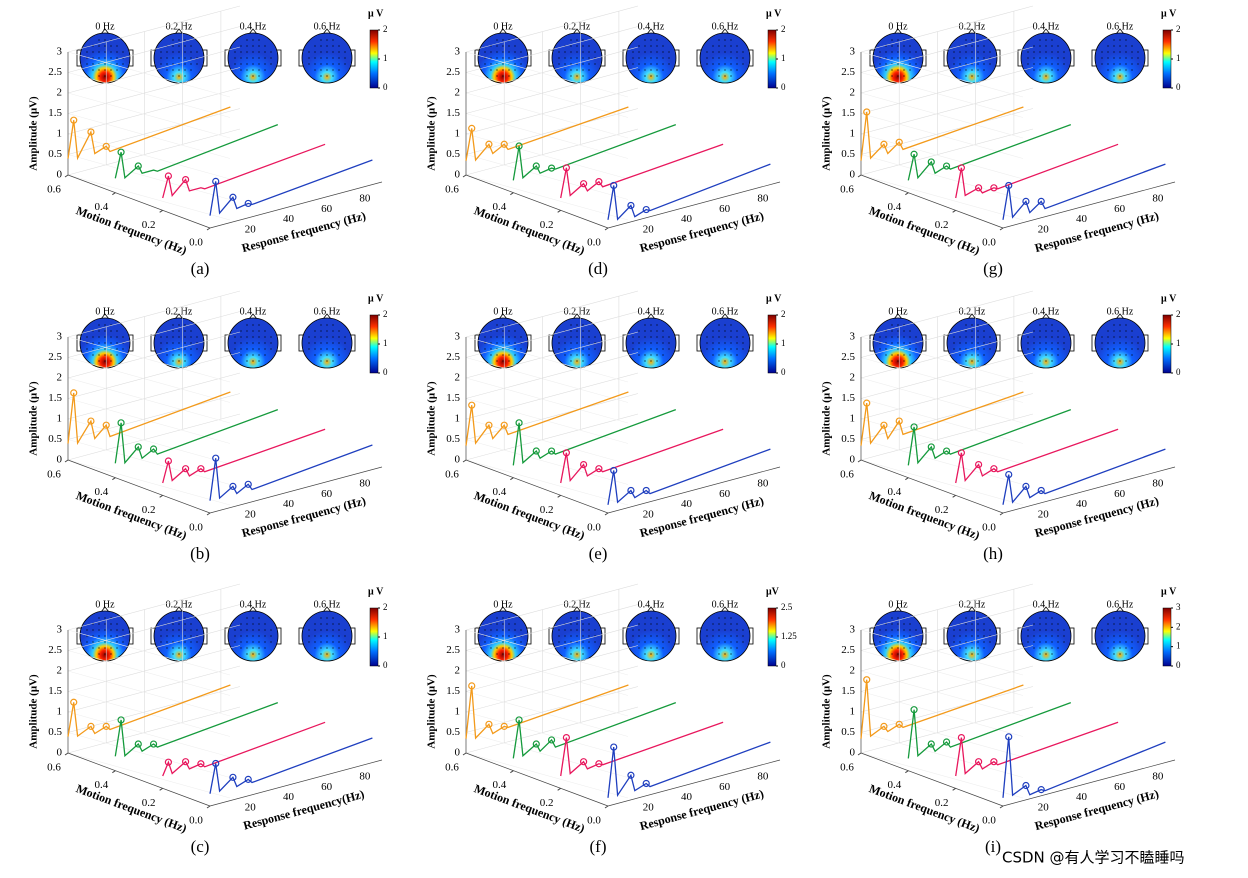 The width and height of the screenshot is (1248, 878). What do you see at coordinates (848, 113) in the screenshot?
I see `z-tick-label: 1.5` at bounding box center [848, 113].